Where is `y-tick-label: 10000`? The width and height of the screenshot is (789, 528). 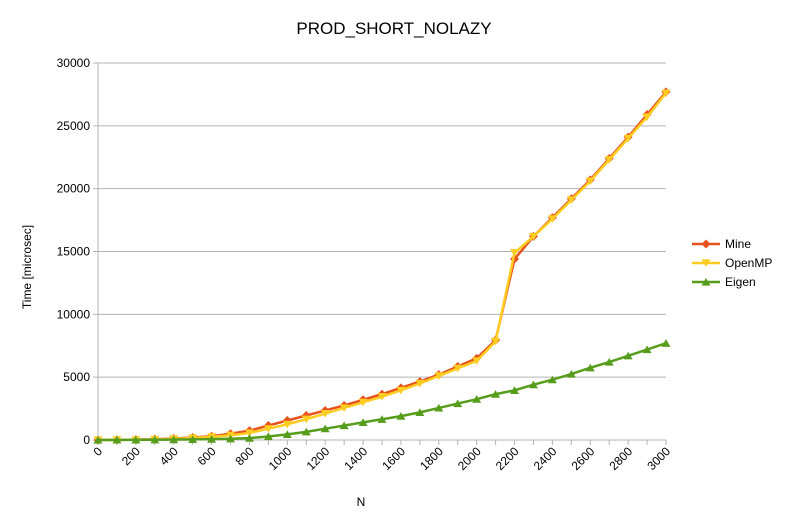
y-tick-label: 10000 is located at coordinates (74, 314).